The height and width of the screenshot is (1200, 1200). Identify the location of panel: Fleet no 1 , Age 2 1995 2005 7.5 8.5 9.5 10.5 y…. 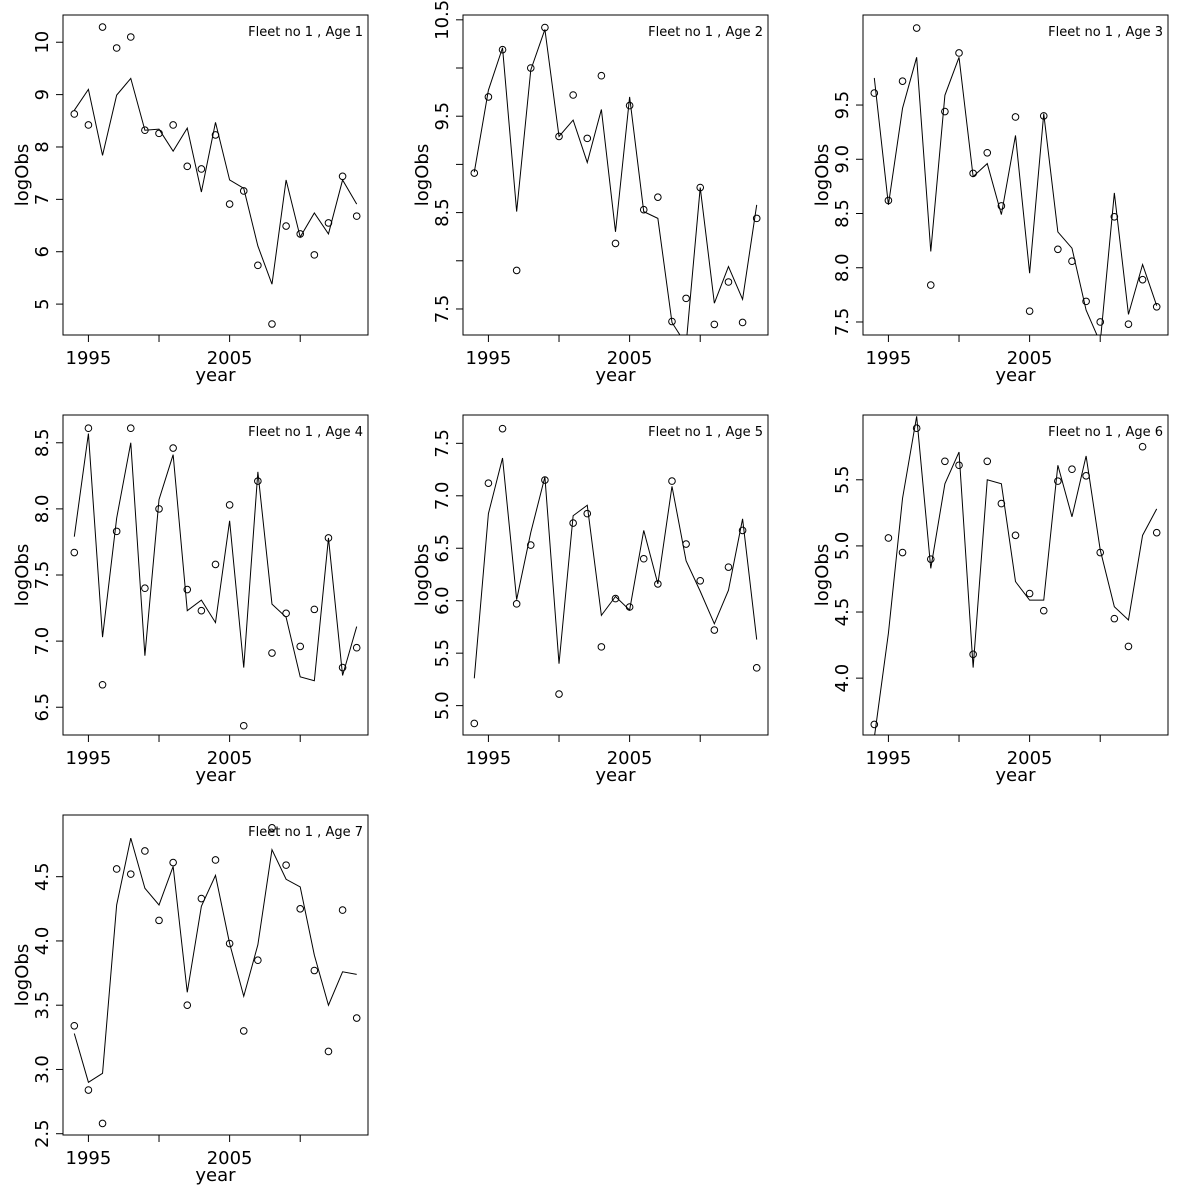
(590, 193).